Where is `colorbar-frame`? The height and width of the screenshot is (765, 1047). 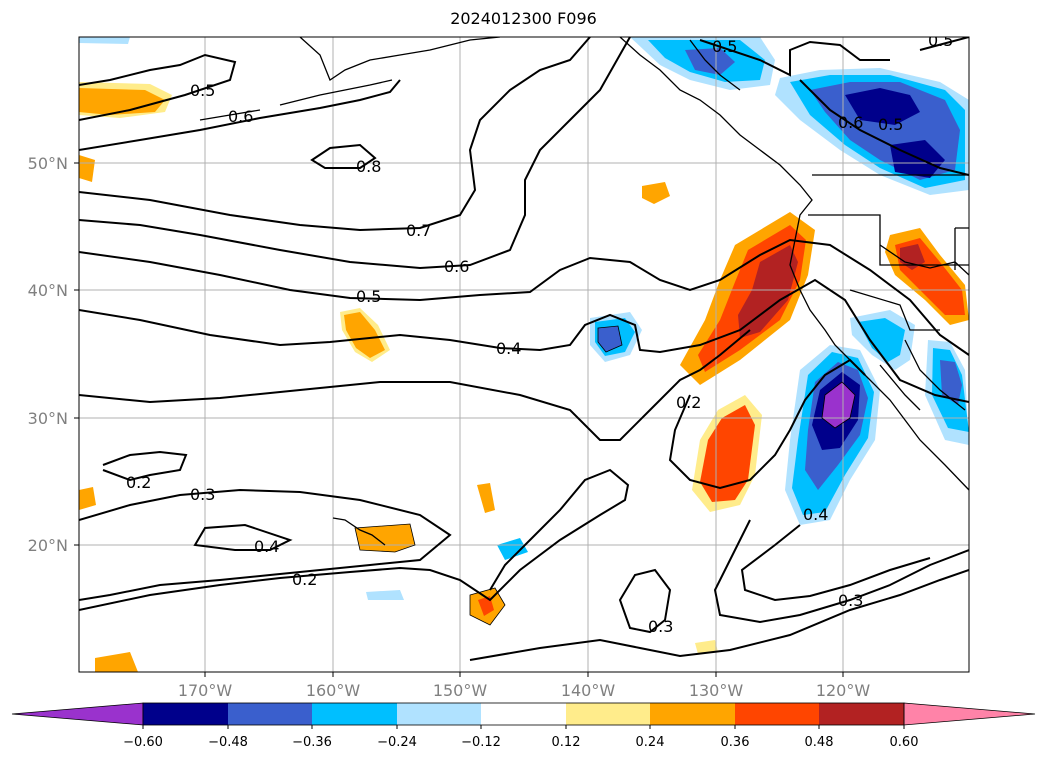
colorbar-frame is located at coordinates (523, 714).